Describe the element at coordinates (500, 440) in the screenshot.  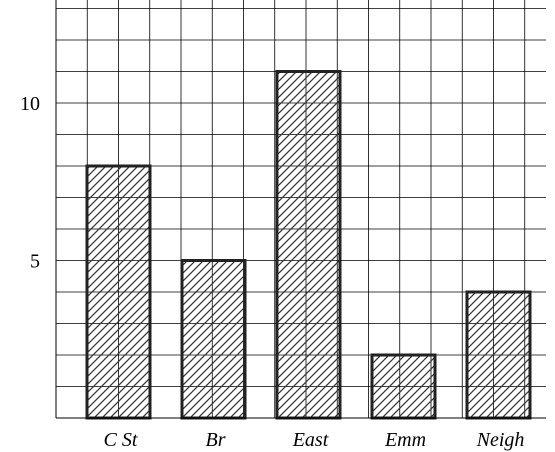
I see `category-label: Neigh` at that location.